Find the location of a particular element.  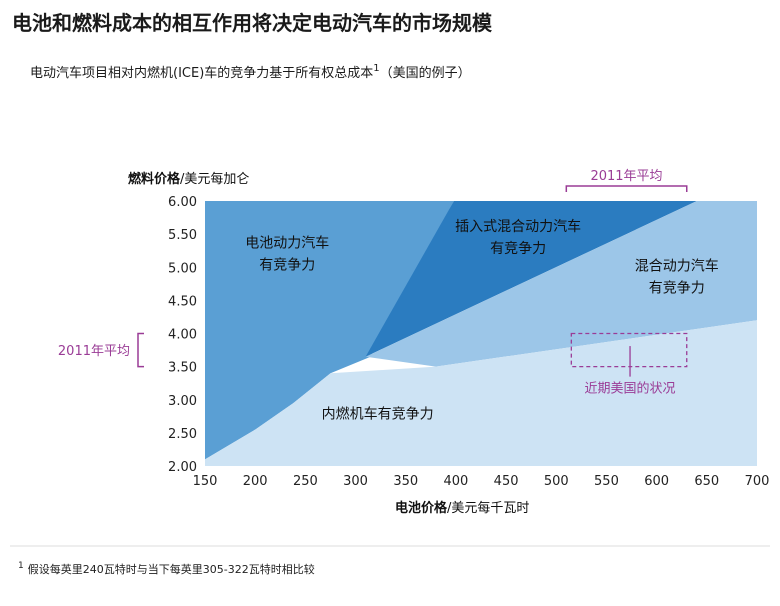

chart-subtitle: 电动汽车项目相对内燃机(ICE)车的竞争力基于所有权总成本1（美国的例子） is located at coordinates (250, 72).